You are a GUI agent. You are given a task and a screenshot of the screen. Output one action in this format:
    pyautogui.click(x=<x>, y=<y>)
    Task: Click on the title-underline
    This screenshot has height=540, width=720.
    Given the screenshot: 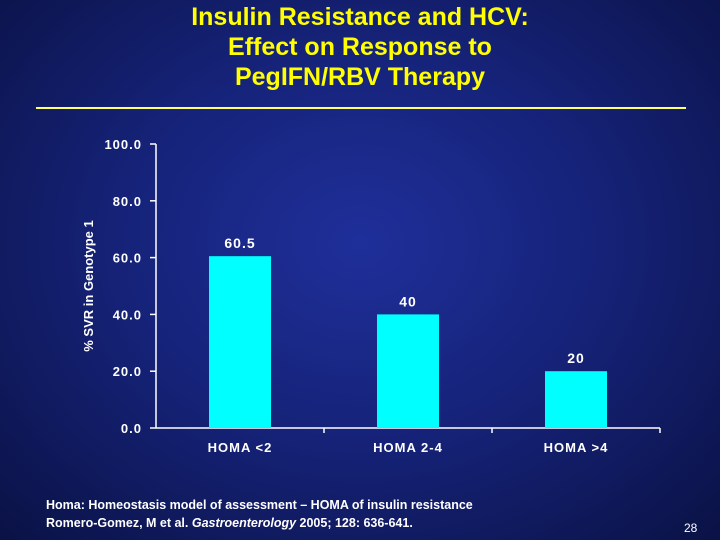 What is the action you would take?
    pyautogui.click(x=361, y=108)
    